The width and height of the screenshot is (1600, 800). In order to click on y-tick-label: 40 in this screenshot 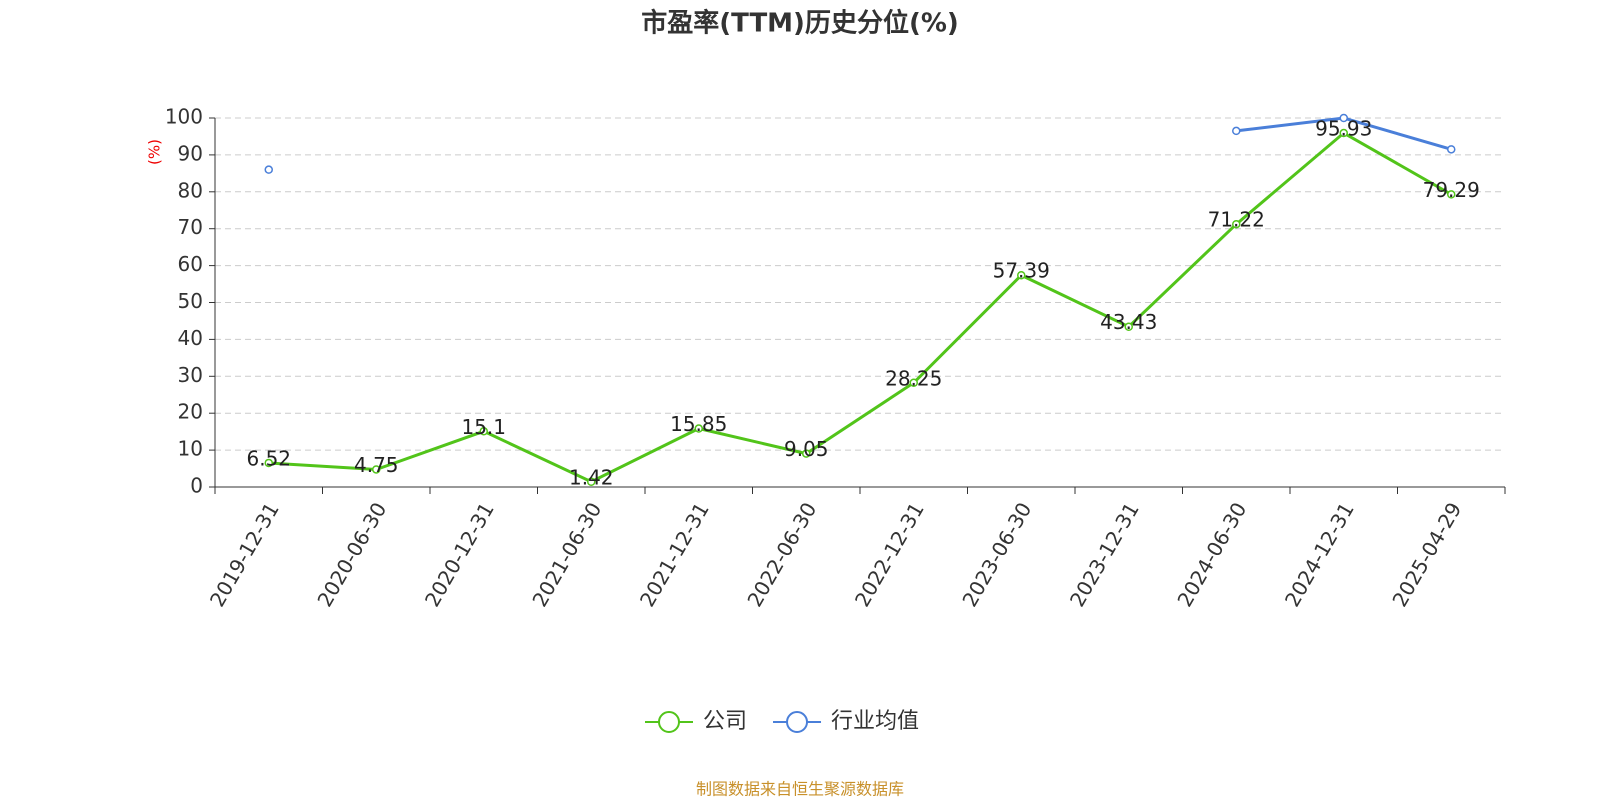, I will do `click(190, 338)`.